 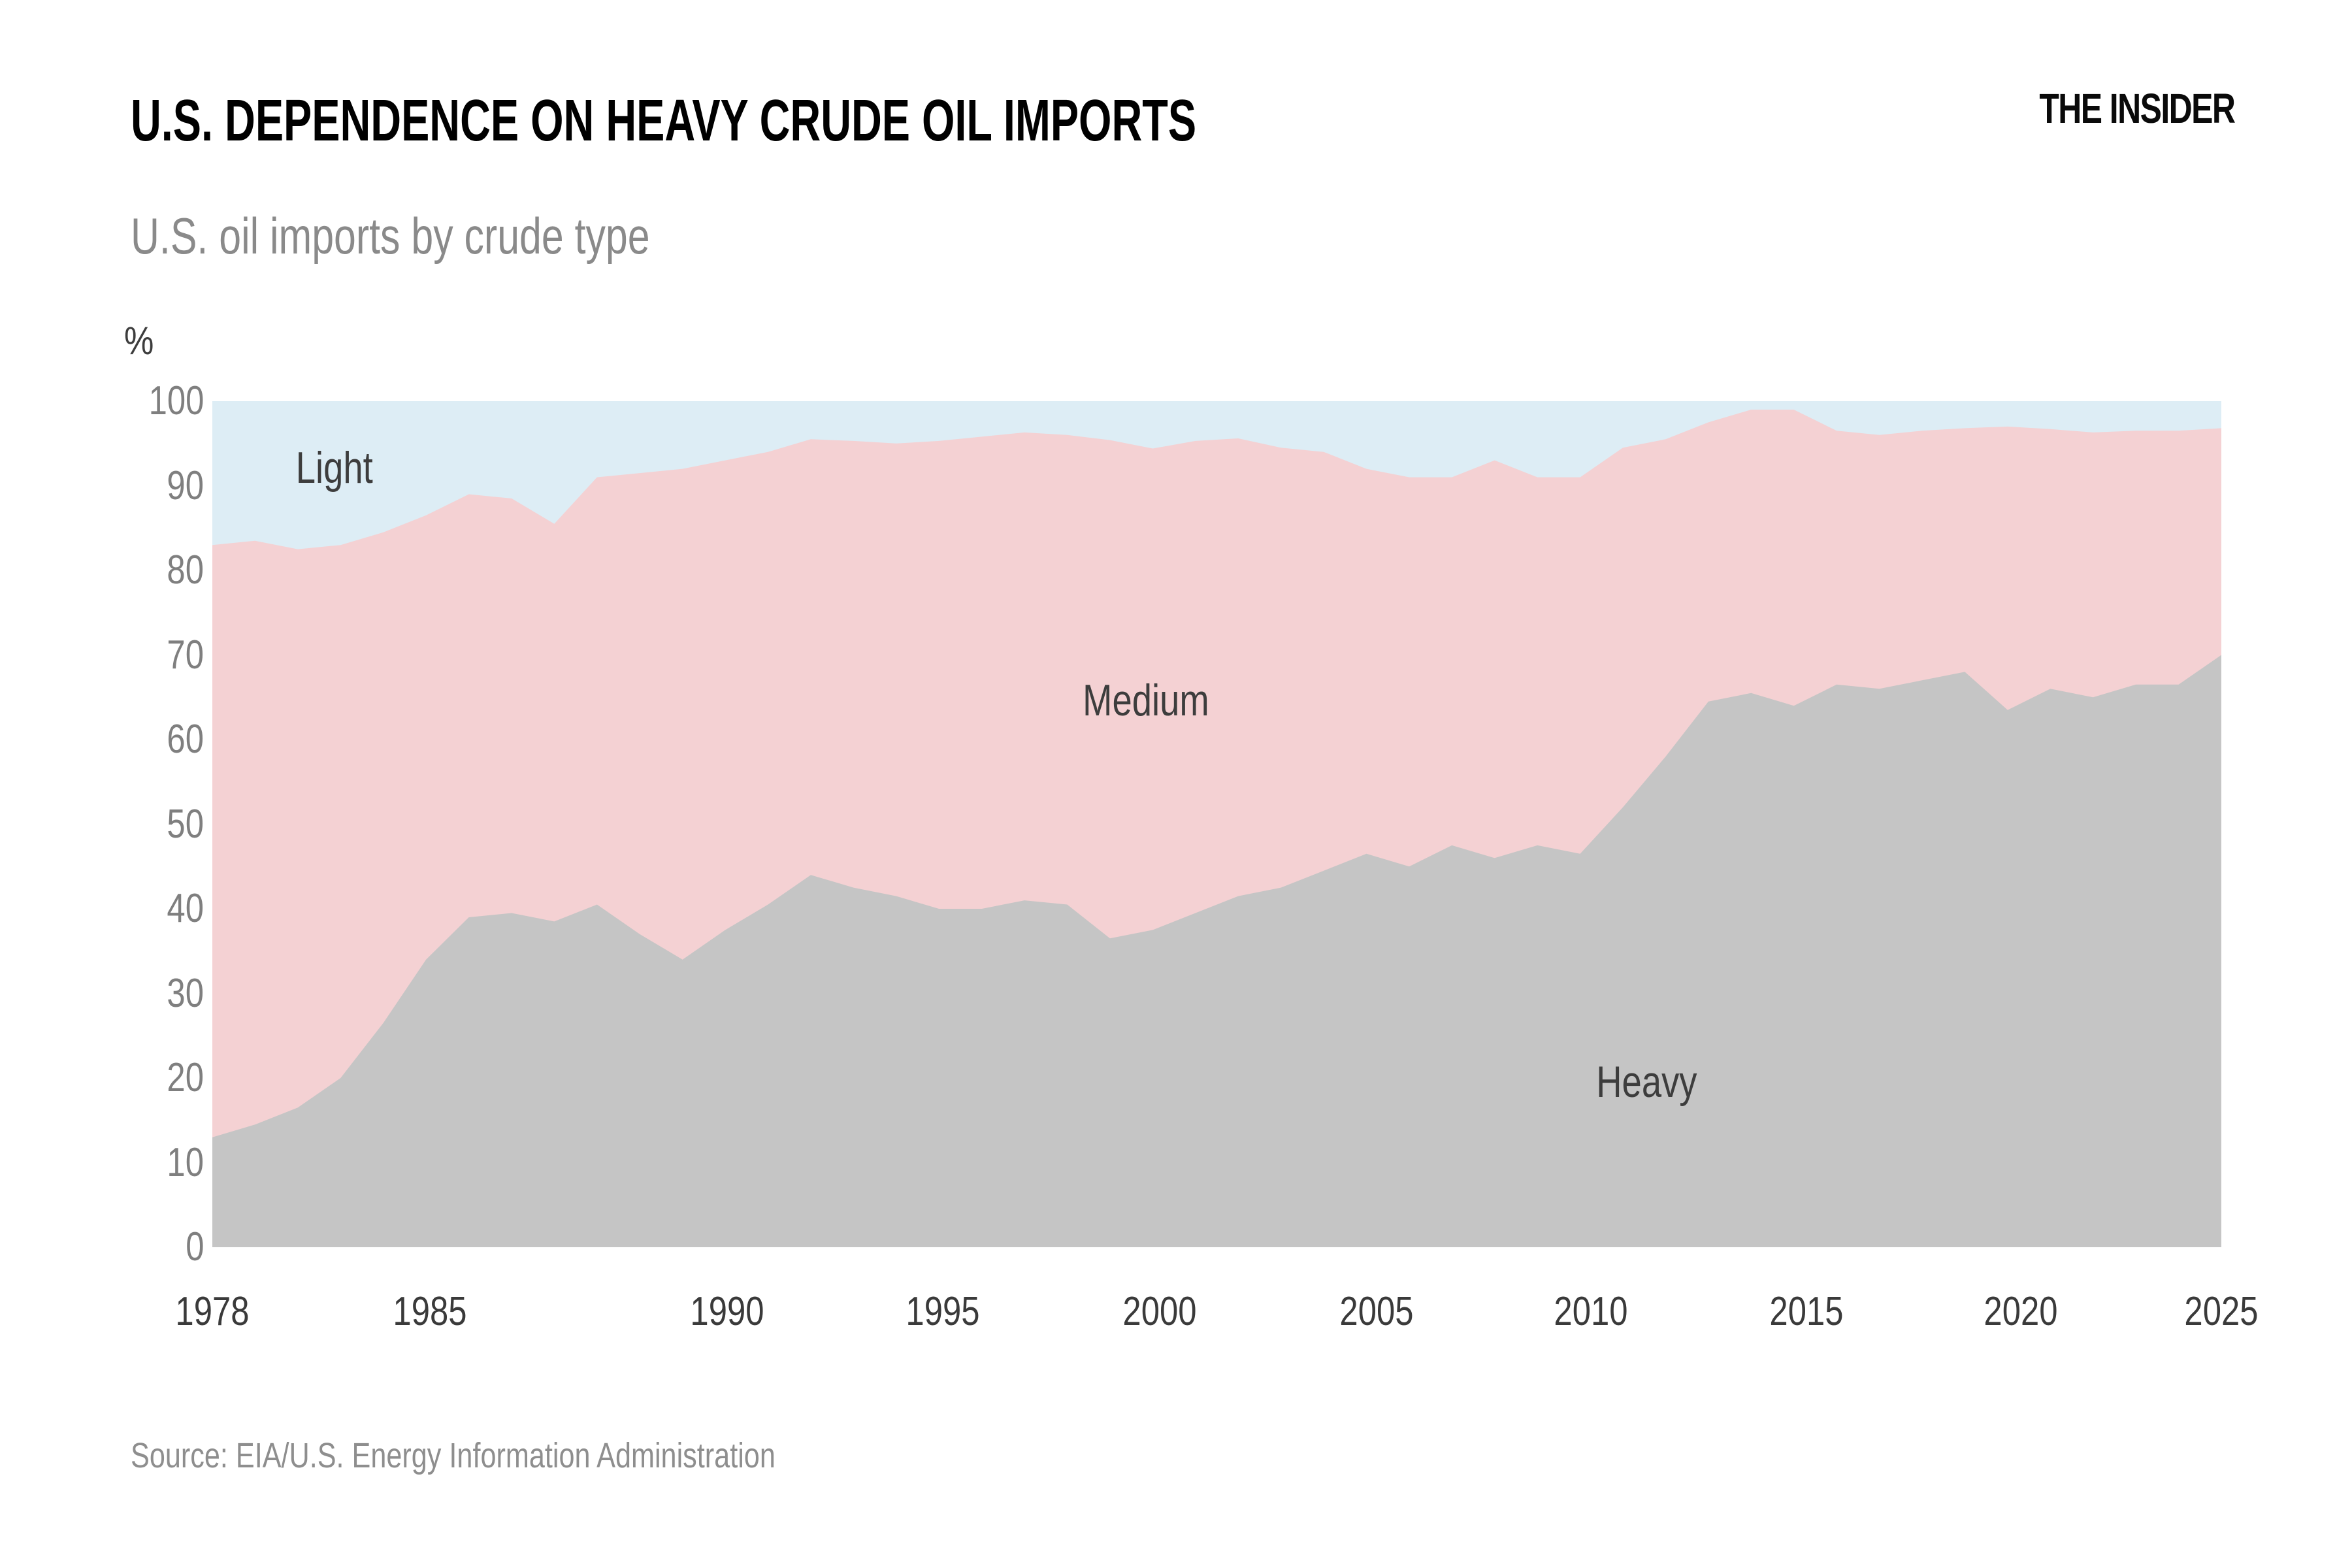 I want to click on x-tick-text: 2010, so click(x=1591, y=1311).